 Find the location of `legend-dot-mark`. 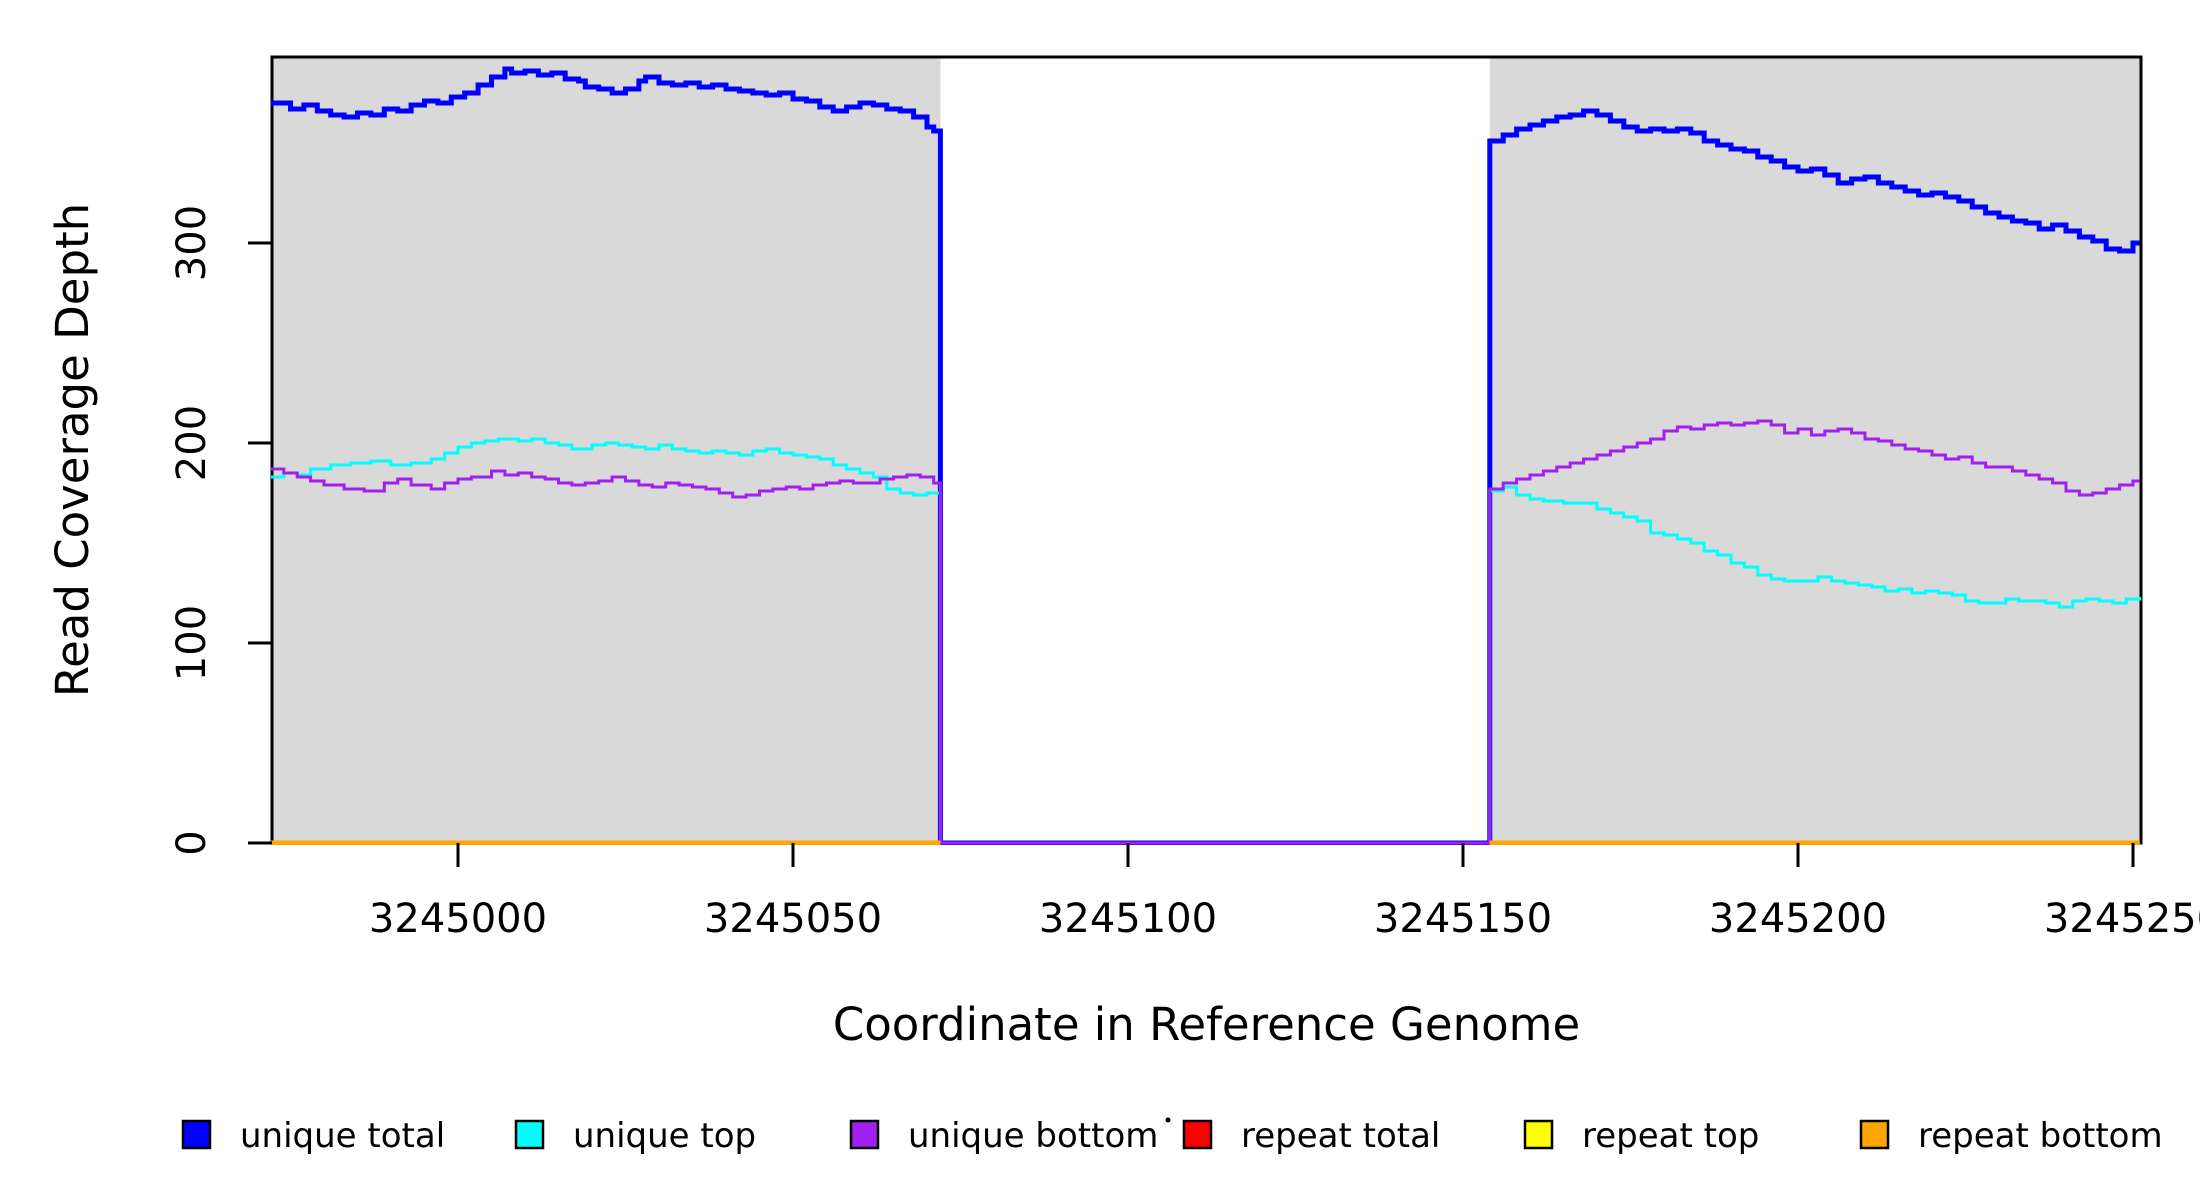

legend-dot-mark is located at coordinates (1168, 1120).